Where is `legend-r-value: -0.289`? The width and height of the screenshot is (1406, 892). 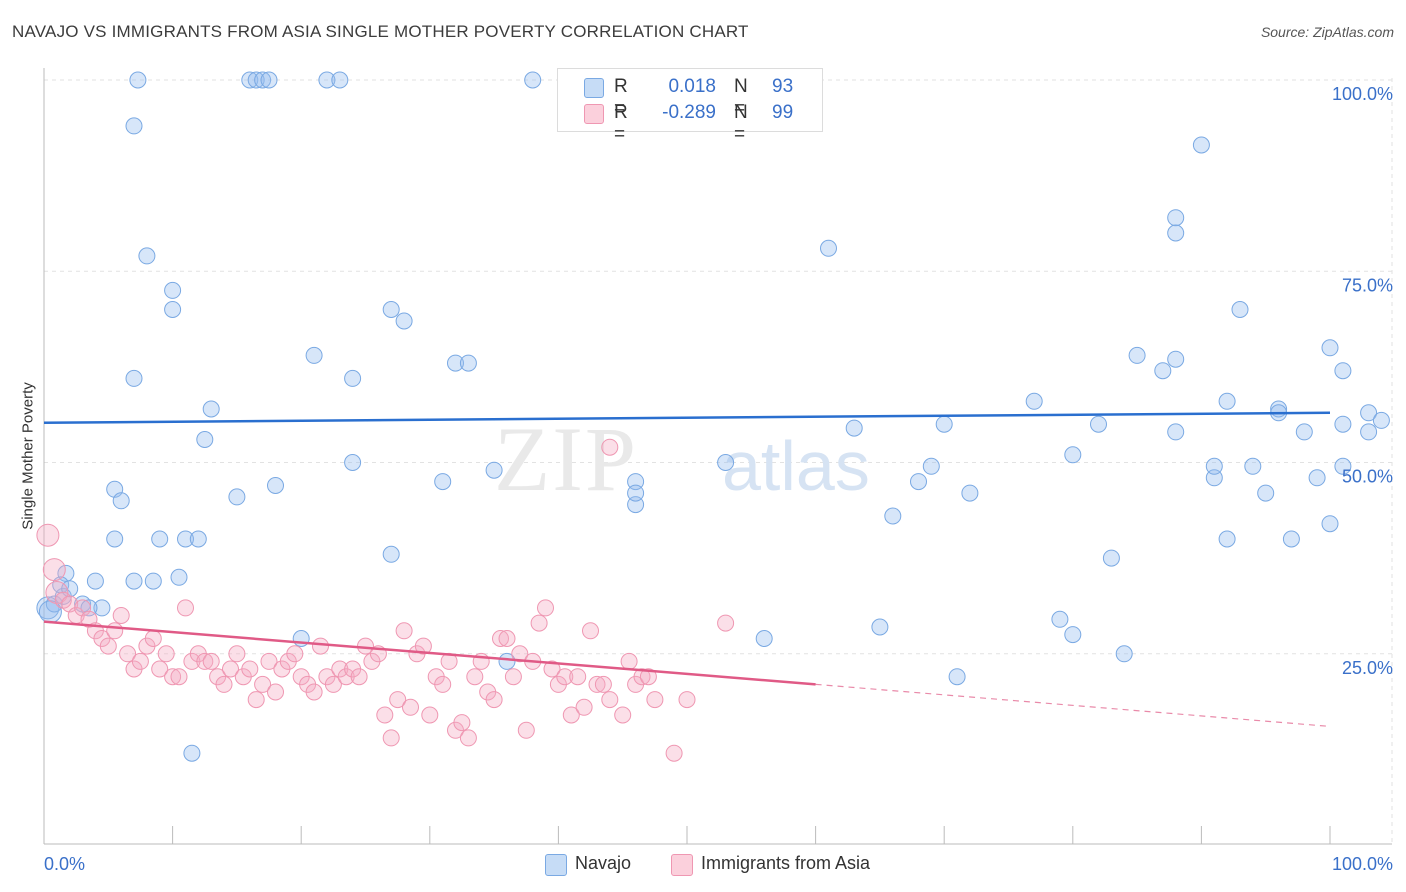
legend-r-value: -0.289 is located at coordinates (689, 112).